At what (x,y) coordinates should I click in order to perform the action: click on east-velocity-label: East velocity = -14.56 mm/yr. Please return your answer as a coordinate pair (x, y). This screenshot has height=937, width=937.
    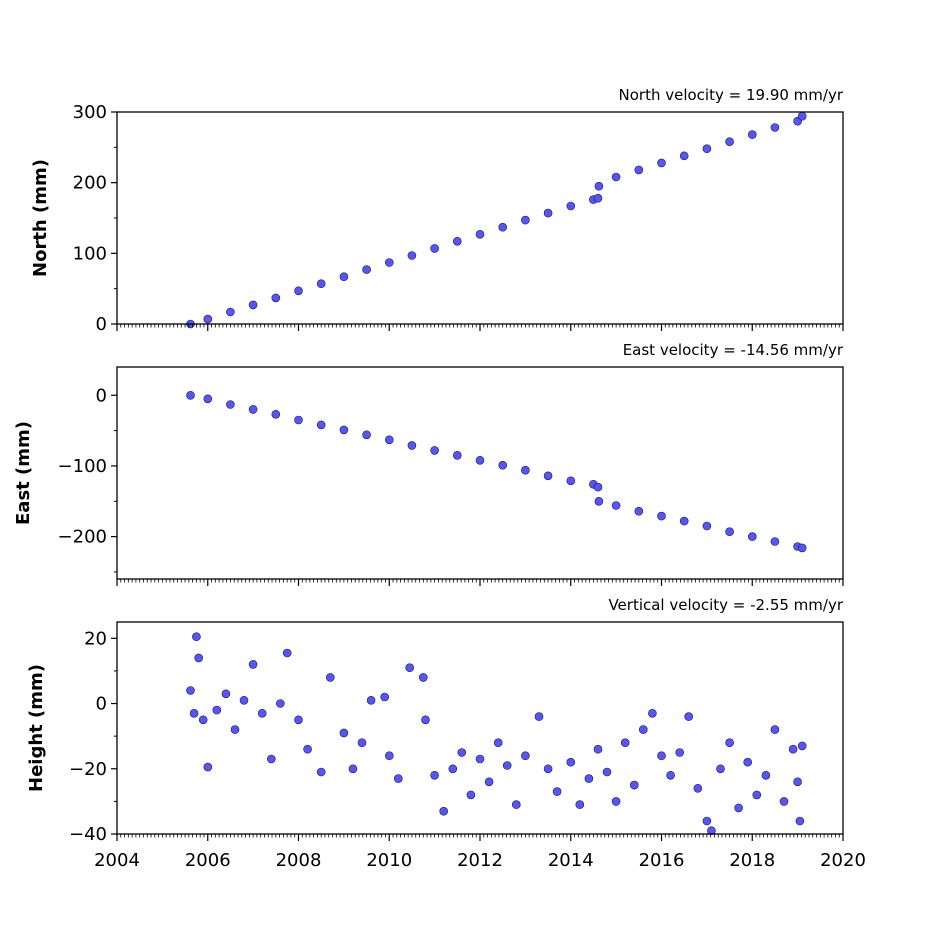
    Looking at the image, I should click on (733, 350).